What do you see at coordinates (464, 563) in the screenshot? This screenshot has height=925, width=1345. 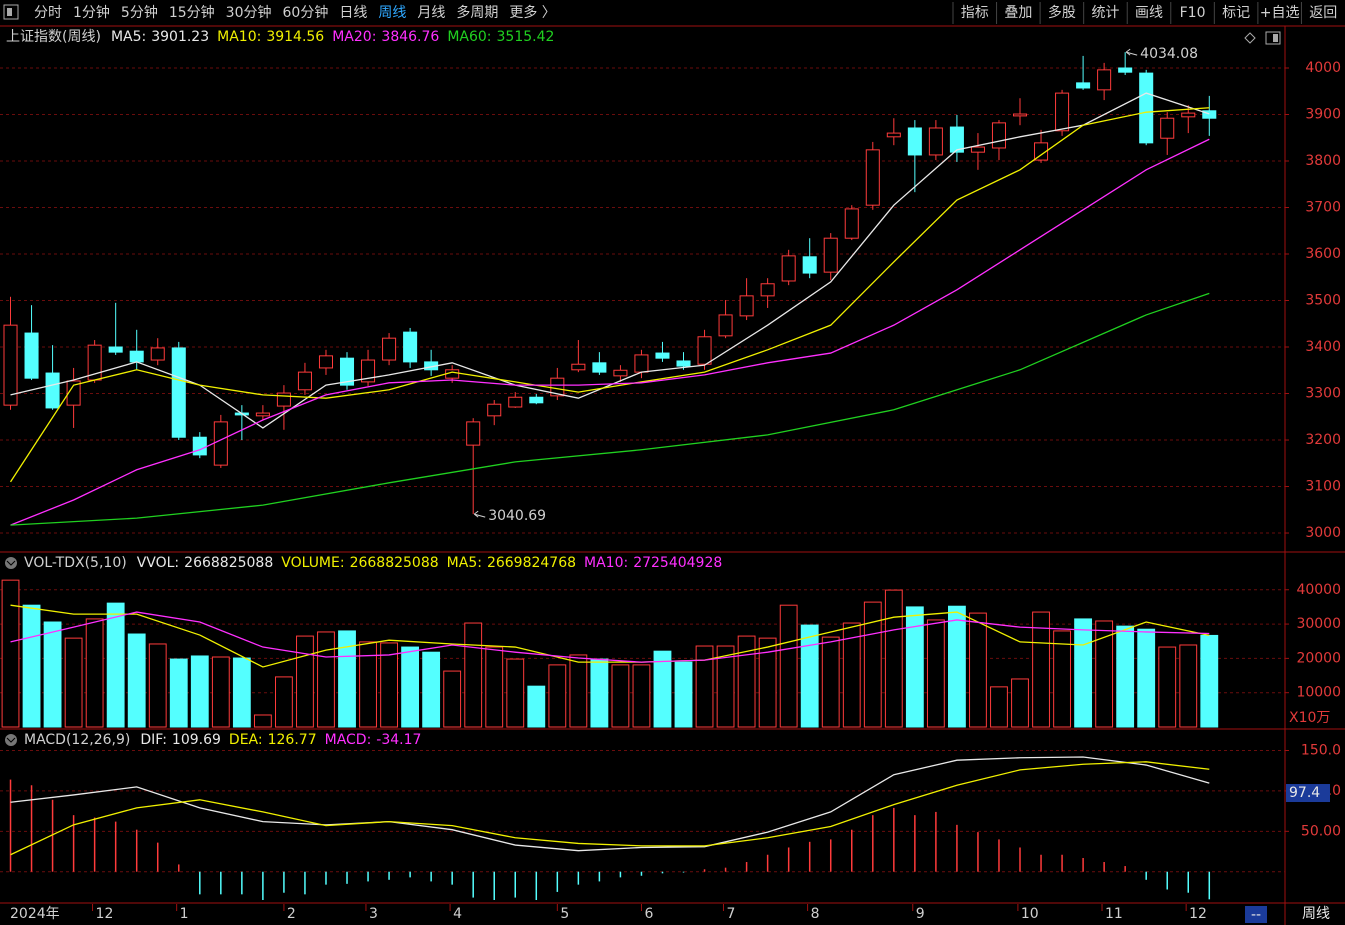 I see `legend-name: MA5:` at bounding box center [464, 563].